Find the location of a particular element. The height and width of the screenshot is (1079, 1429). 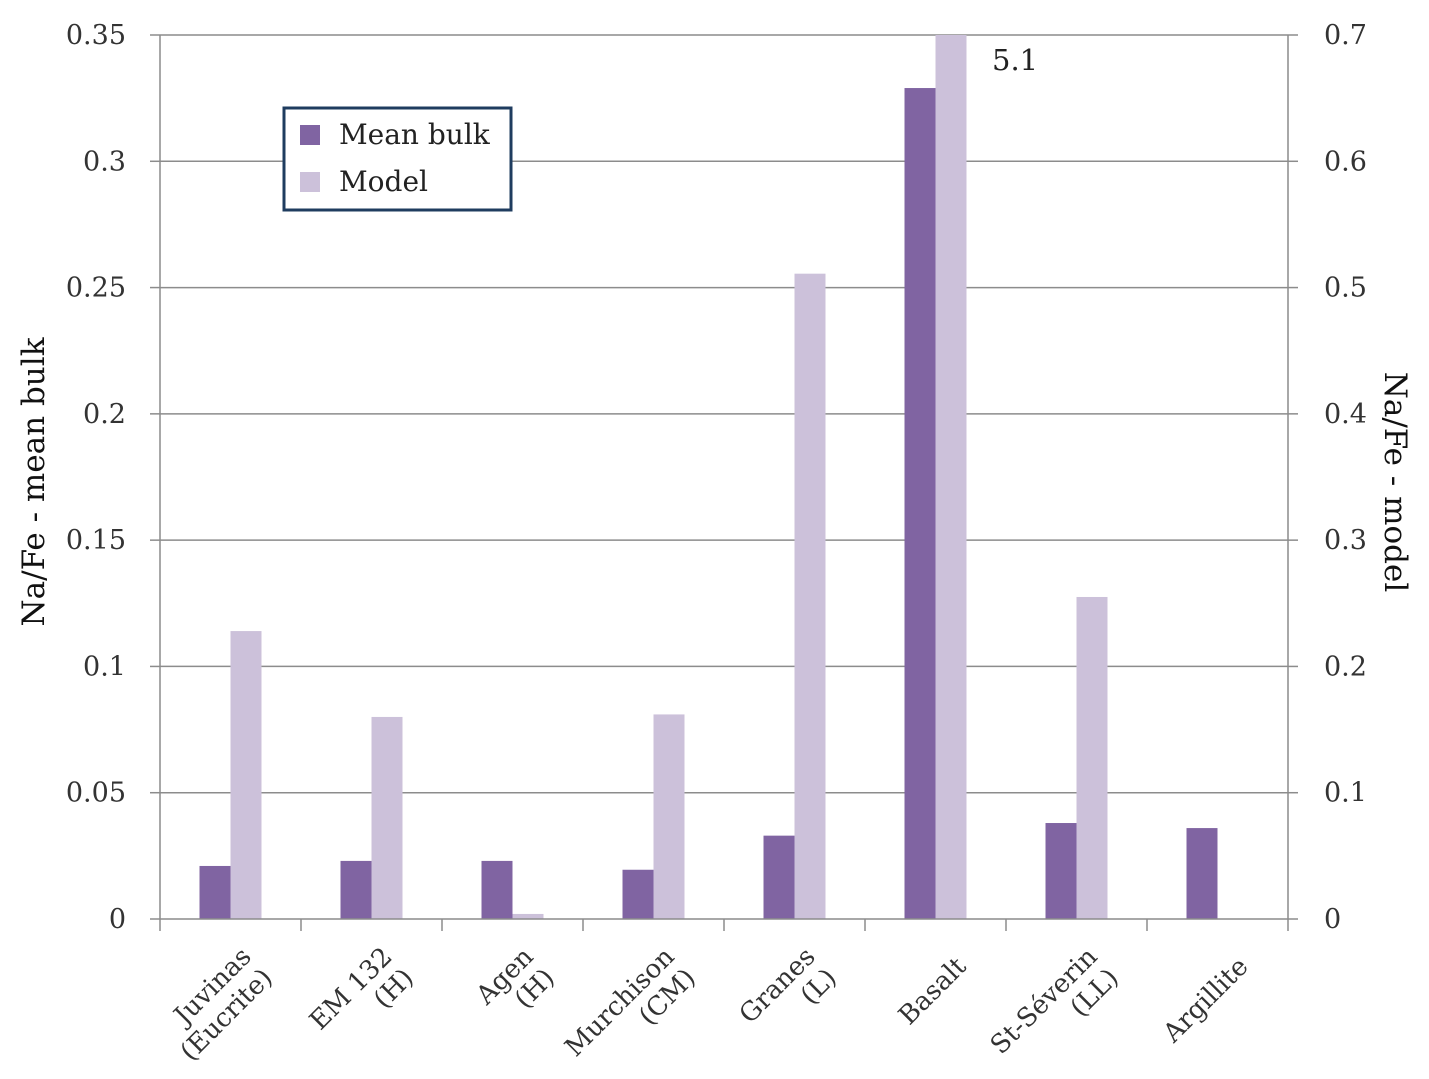

legend-swatch-model is located at coordinates (310, 182).